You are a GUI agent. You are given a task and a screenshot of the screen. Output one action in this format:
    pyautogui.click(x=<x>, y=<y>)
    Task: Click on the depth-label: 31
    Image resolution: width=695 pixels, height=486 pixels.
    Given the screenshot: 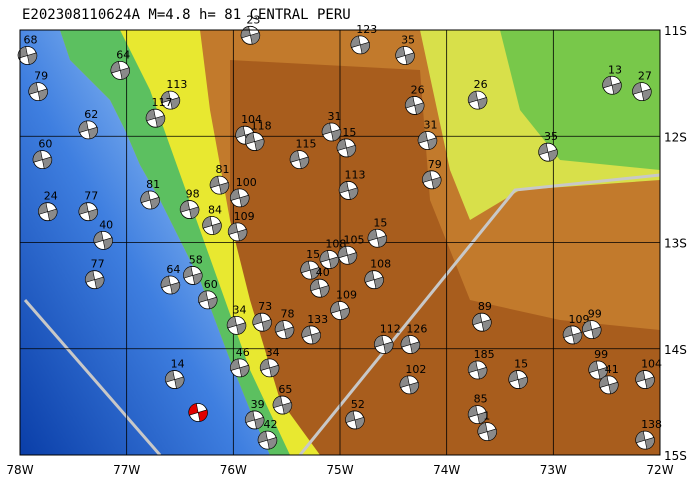 What is the action you would take?
    pyautogui.click(x=334, y=116)
    